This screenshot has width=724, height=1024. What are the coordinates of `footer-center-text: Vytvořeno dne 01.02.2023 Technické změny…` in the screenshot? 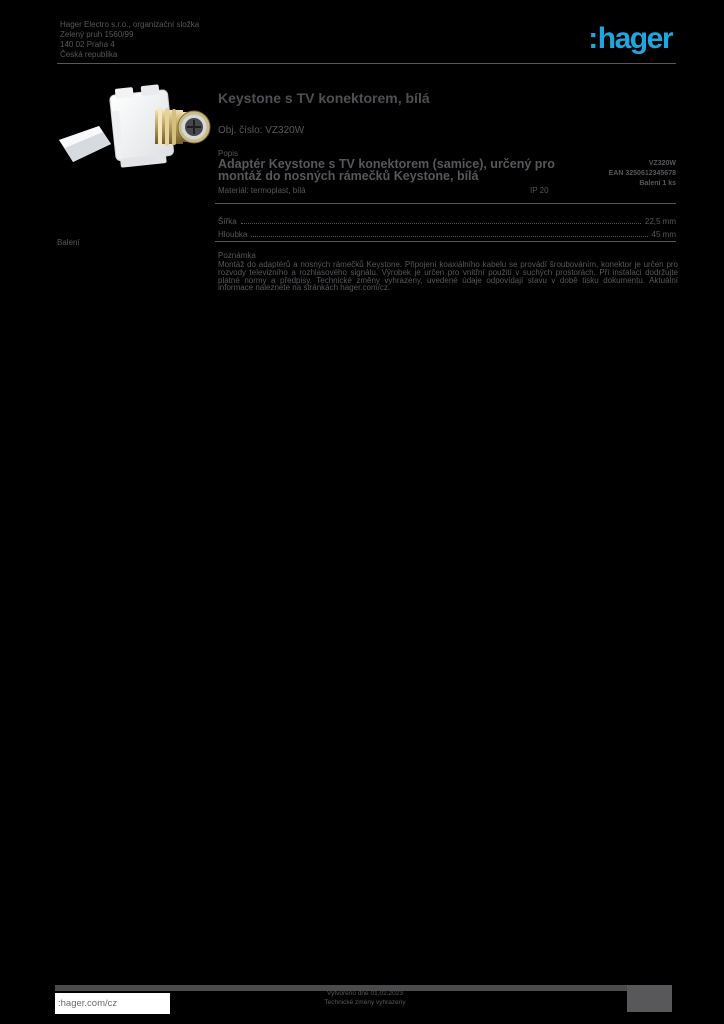 It's located at (365, 998).